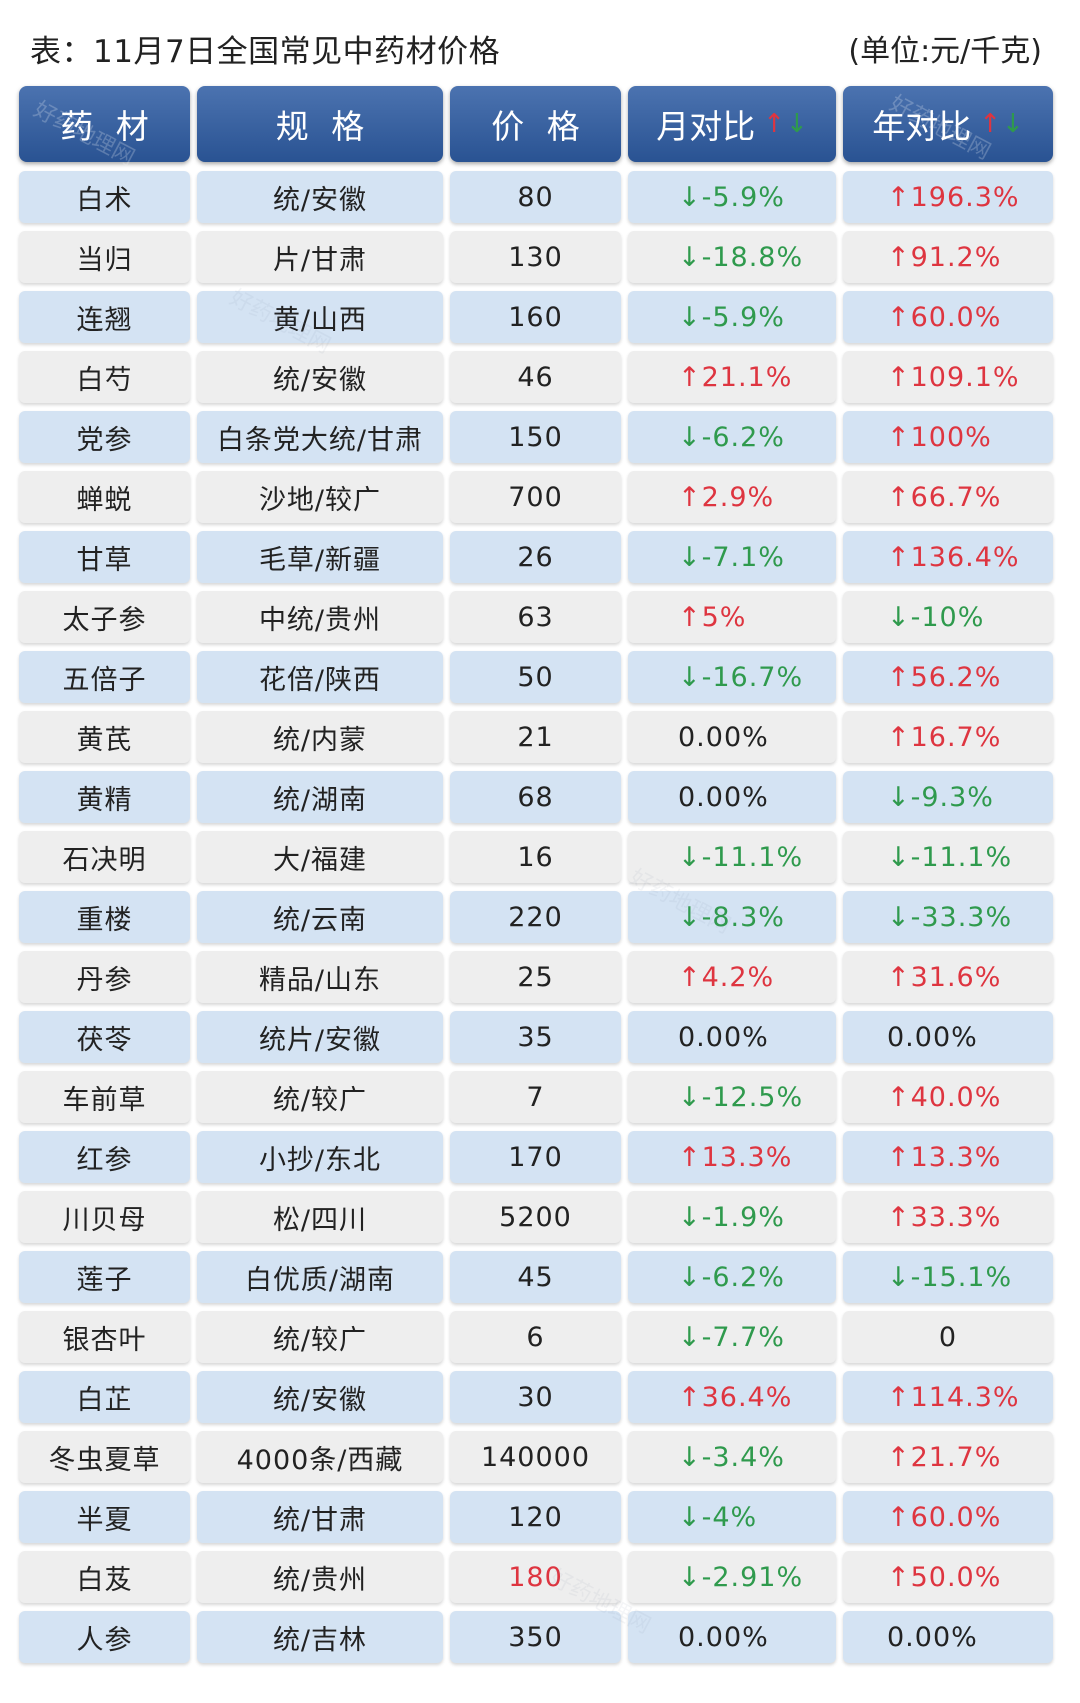 The height and width of the screenshot is (1703, 1080). I want to click on table-header: 药 材 规 格 价 格 月对比 ↑ ↓ 年对比 ↑ ↓, so click(536, 124).